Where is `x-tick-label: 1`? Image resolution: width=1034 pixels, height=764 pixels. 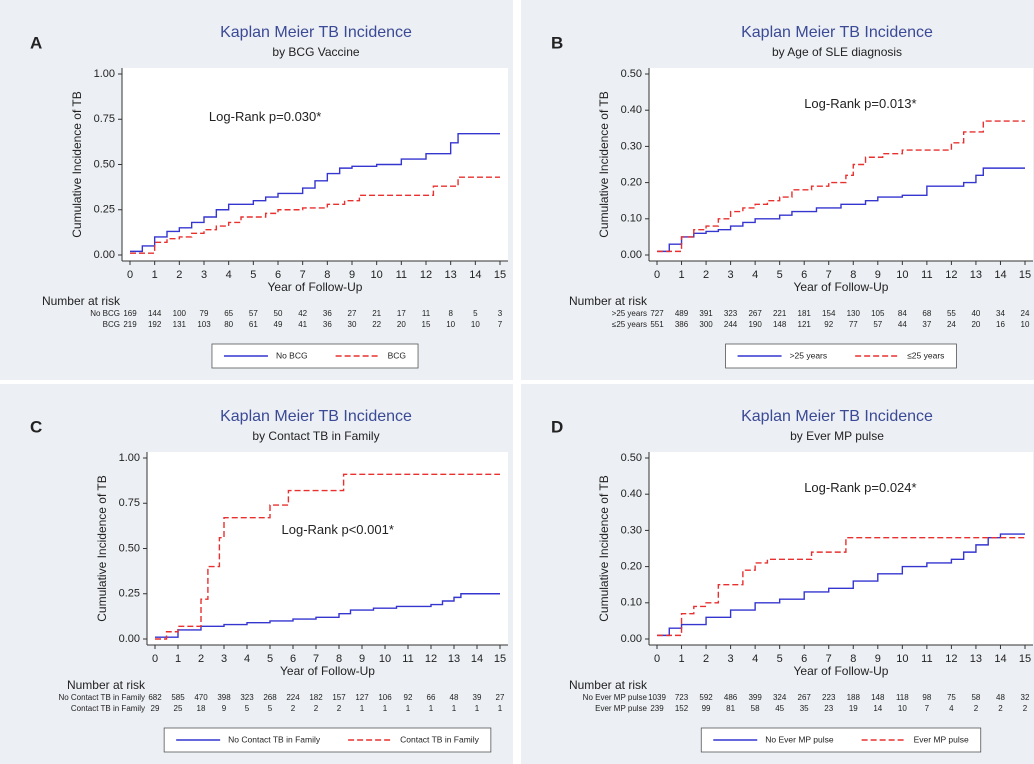 x-tick-label: 1 is located at coordinates (155, 275).